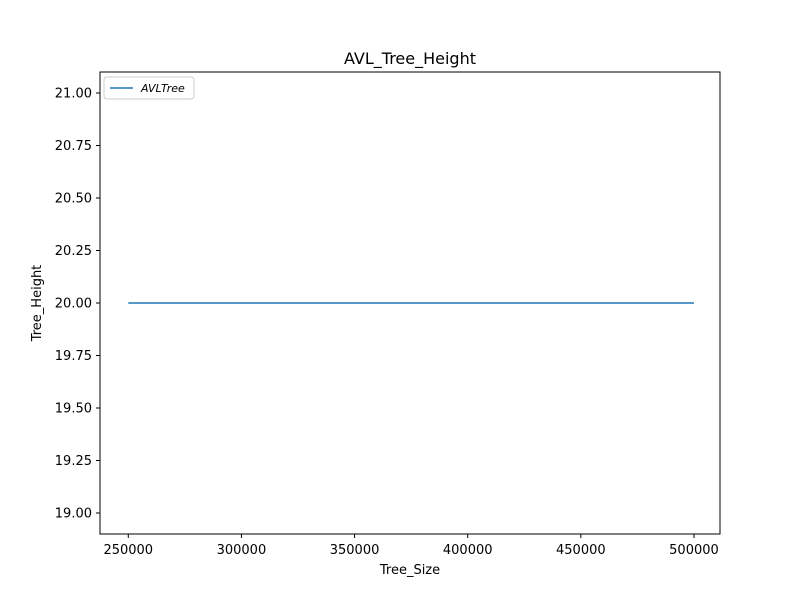 The height and width of the screenshot is (600, 800). Describe the element at coordinates (409, 570) in the screenshot. I see `x-axis-label: Tree_Size` at that location.